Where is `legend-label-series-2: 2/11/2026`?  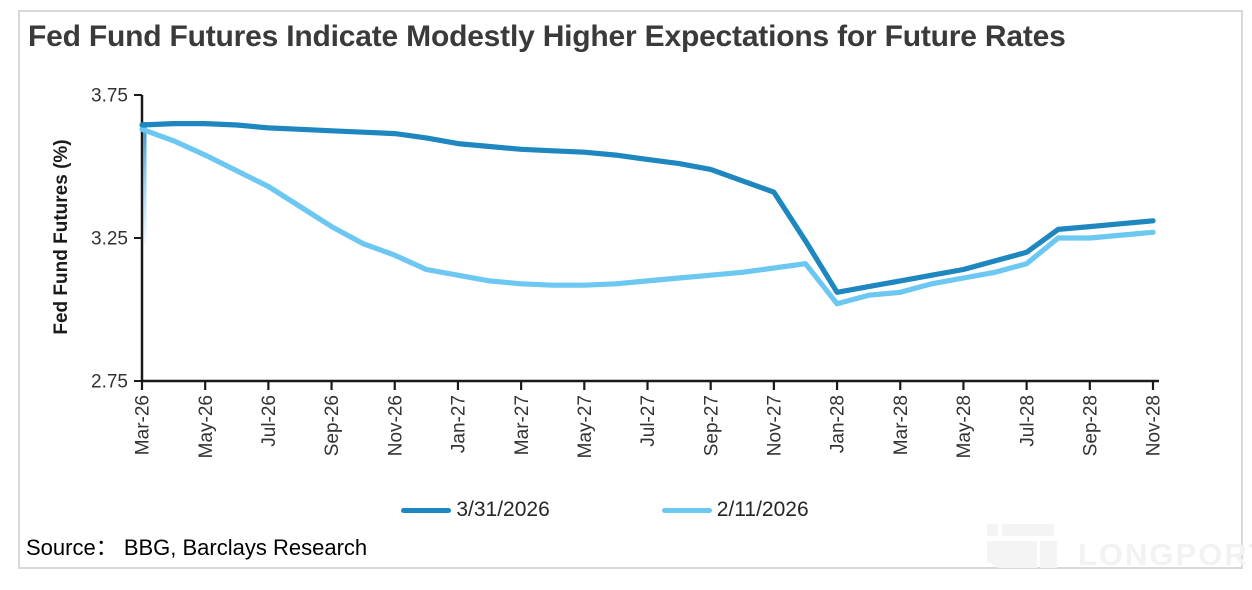 legend-label-series-2: 2/11/2026 is located at coordinates (762, 509).